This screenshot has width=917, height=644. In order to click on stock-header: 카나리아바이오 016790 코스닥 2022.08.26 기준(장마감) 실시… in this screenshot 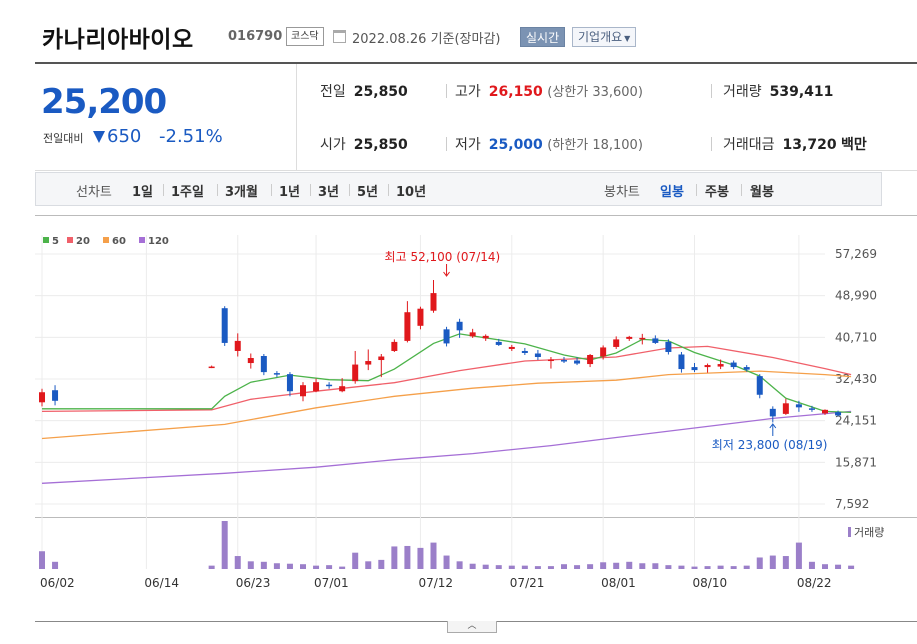, I will do `click(458, 28)`.